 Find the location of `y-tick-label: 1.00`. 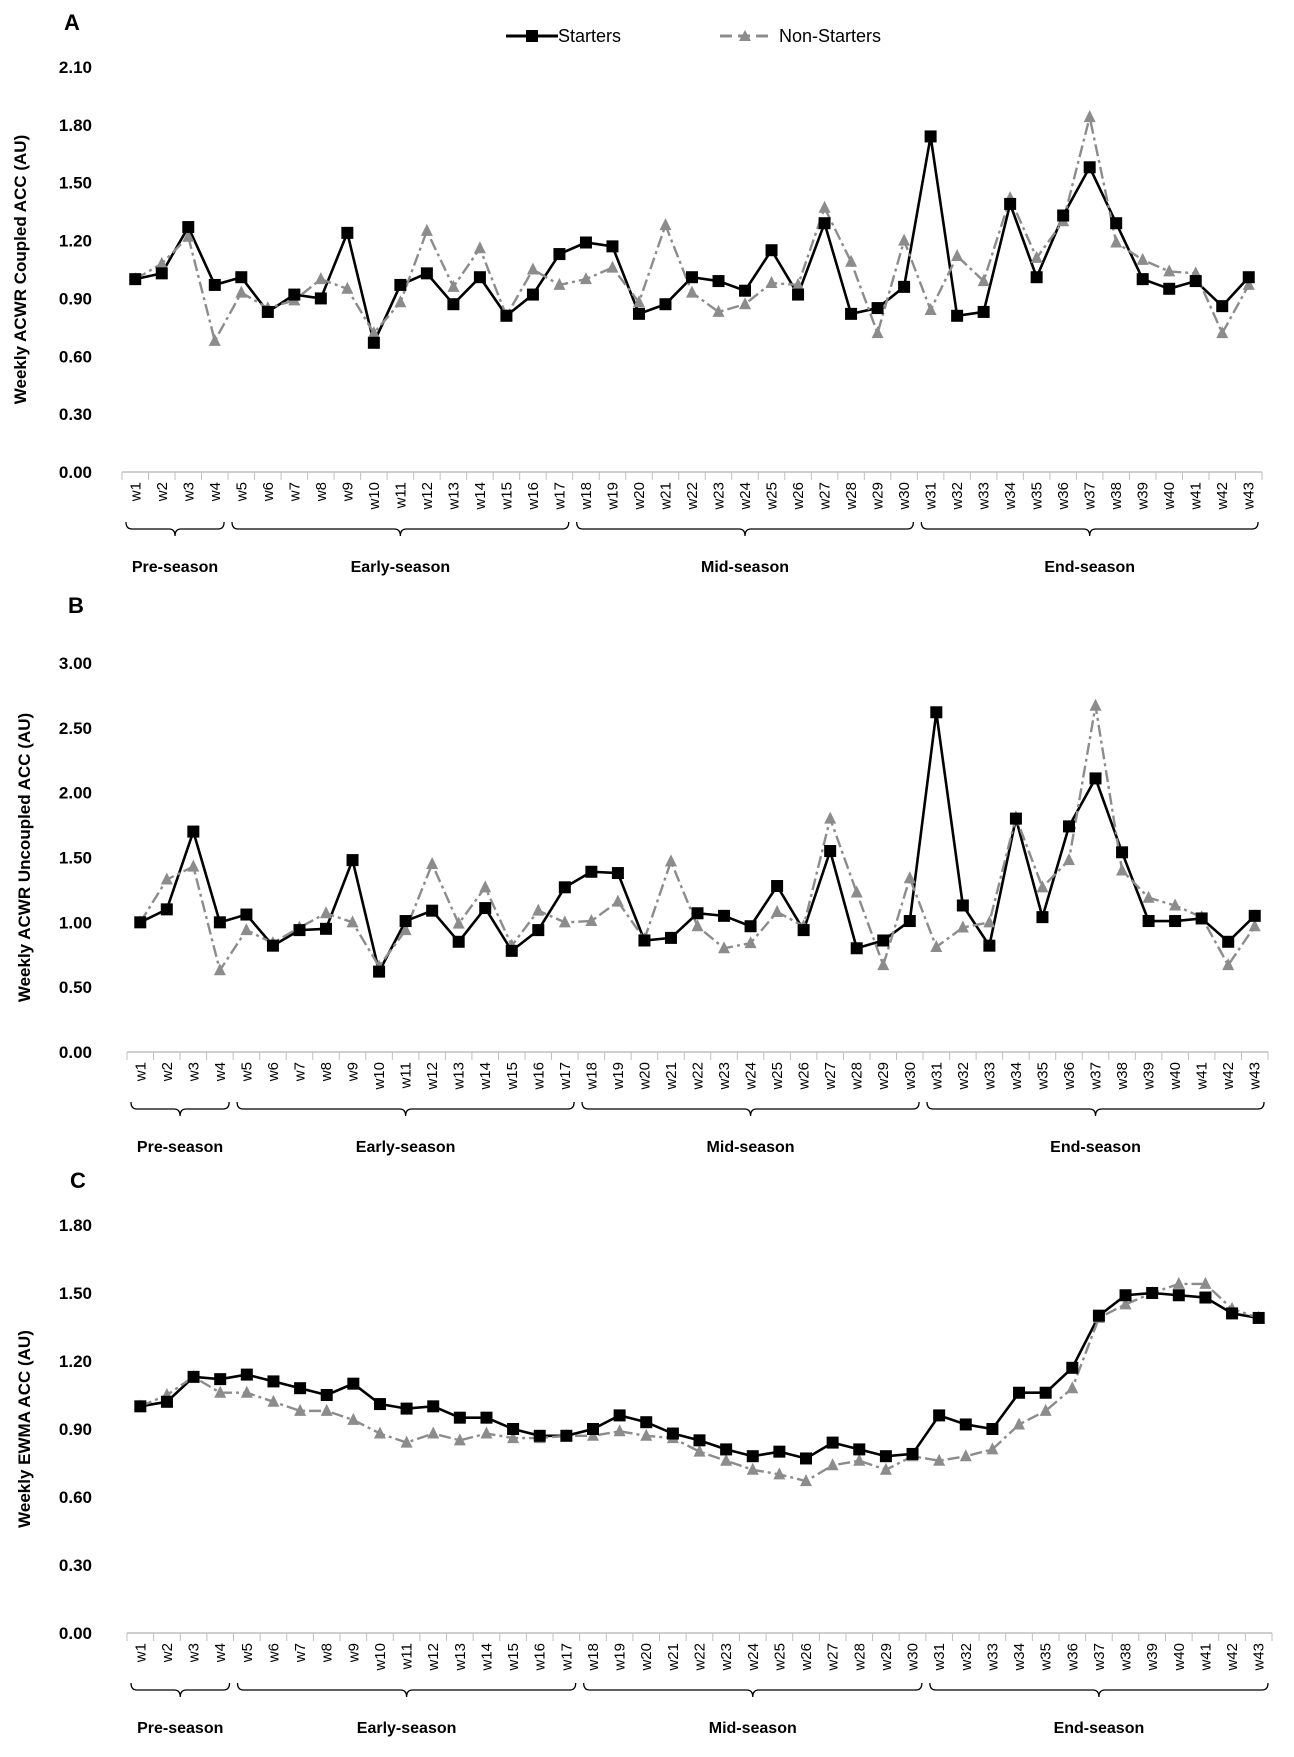

y-tick-label: 1.00 is located at coordinates (75, 922).